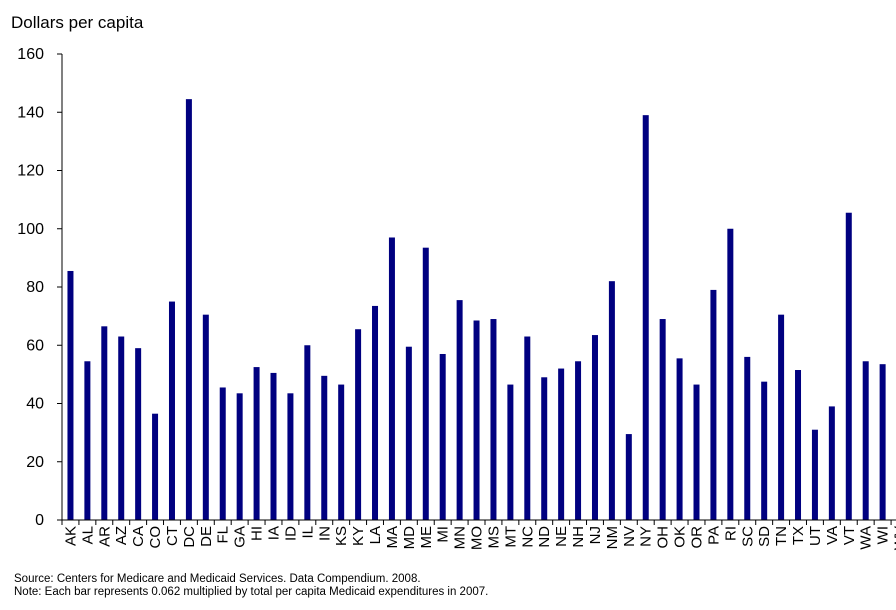 Image resolution: width=896 pixels, height=610 pixels. What do you see at coordinates (680, 537) in the screenshot?
I see `x-tick-label-ok: OK` at bounding box center [680, 537].